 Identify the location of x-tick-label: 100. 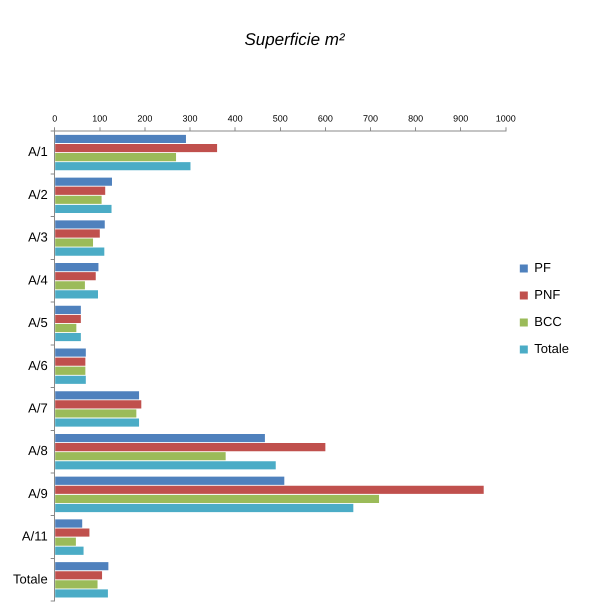
(100, 118).